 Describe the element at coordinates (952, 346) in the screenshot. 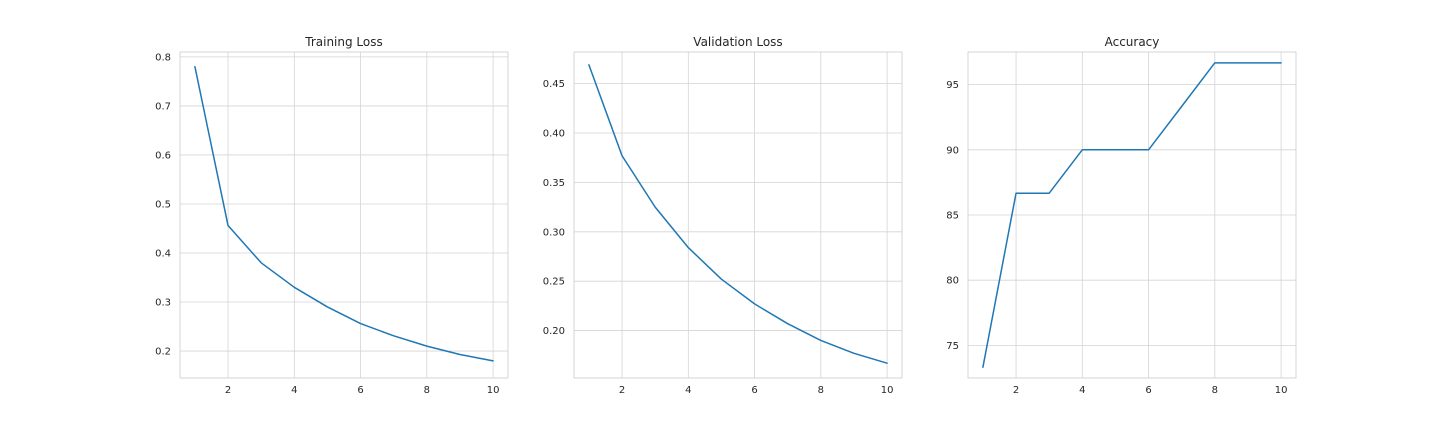

I see `y-tick-label: 75` at that location.